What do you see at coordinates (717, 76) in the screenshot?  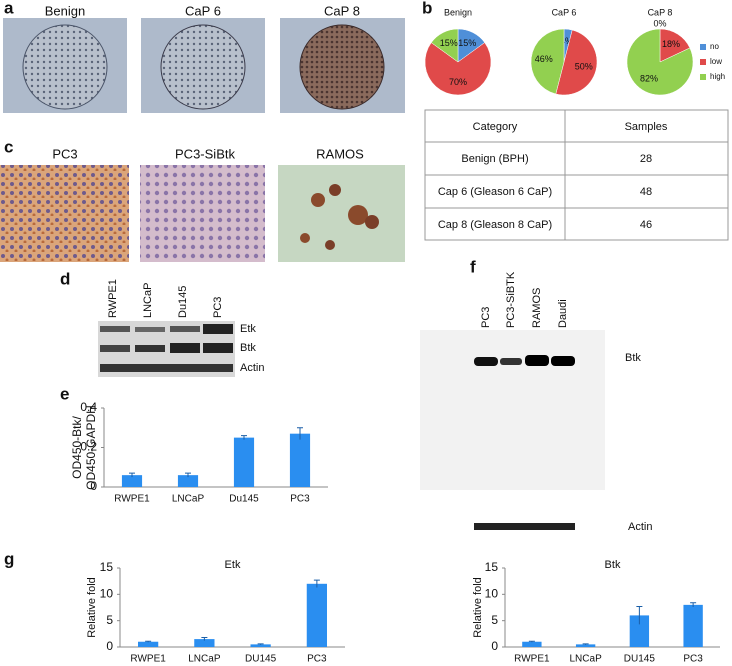 I see `legend-label: high` at bounding box center [717, 76].